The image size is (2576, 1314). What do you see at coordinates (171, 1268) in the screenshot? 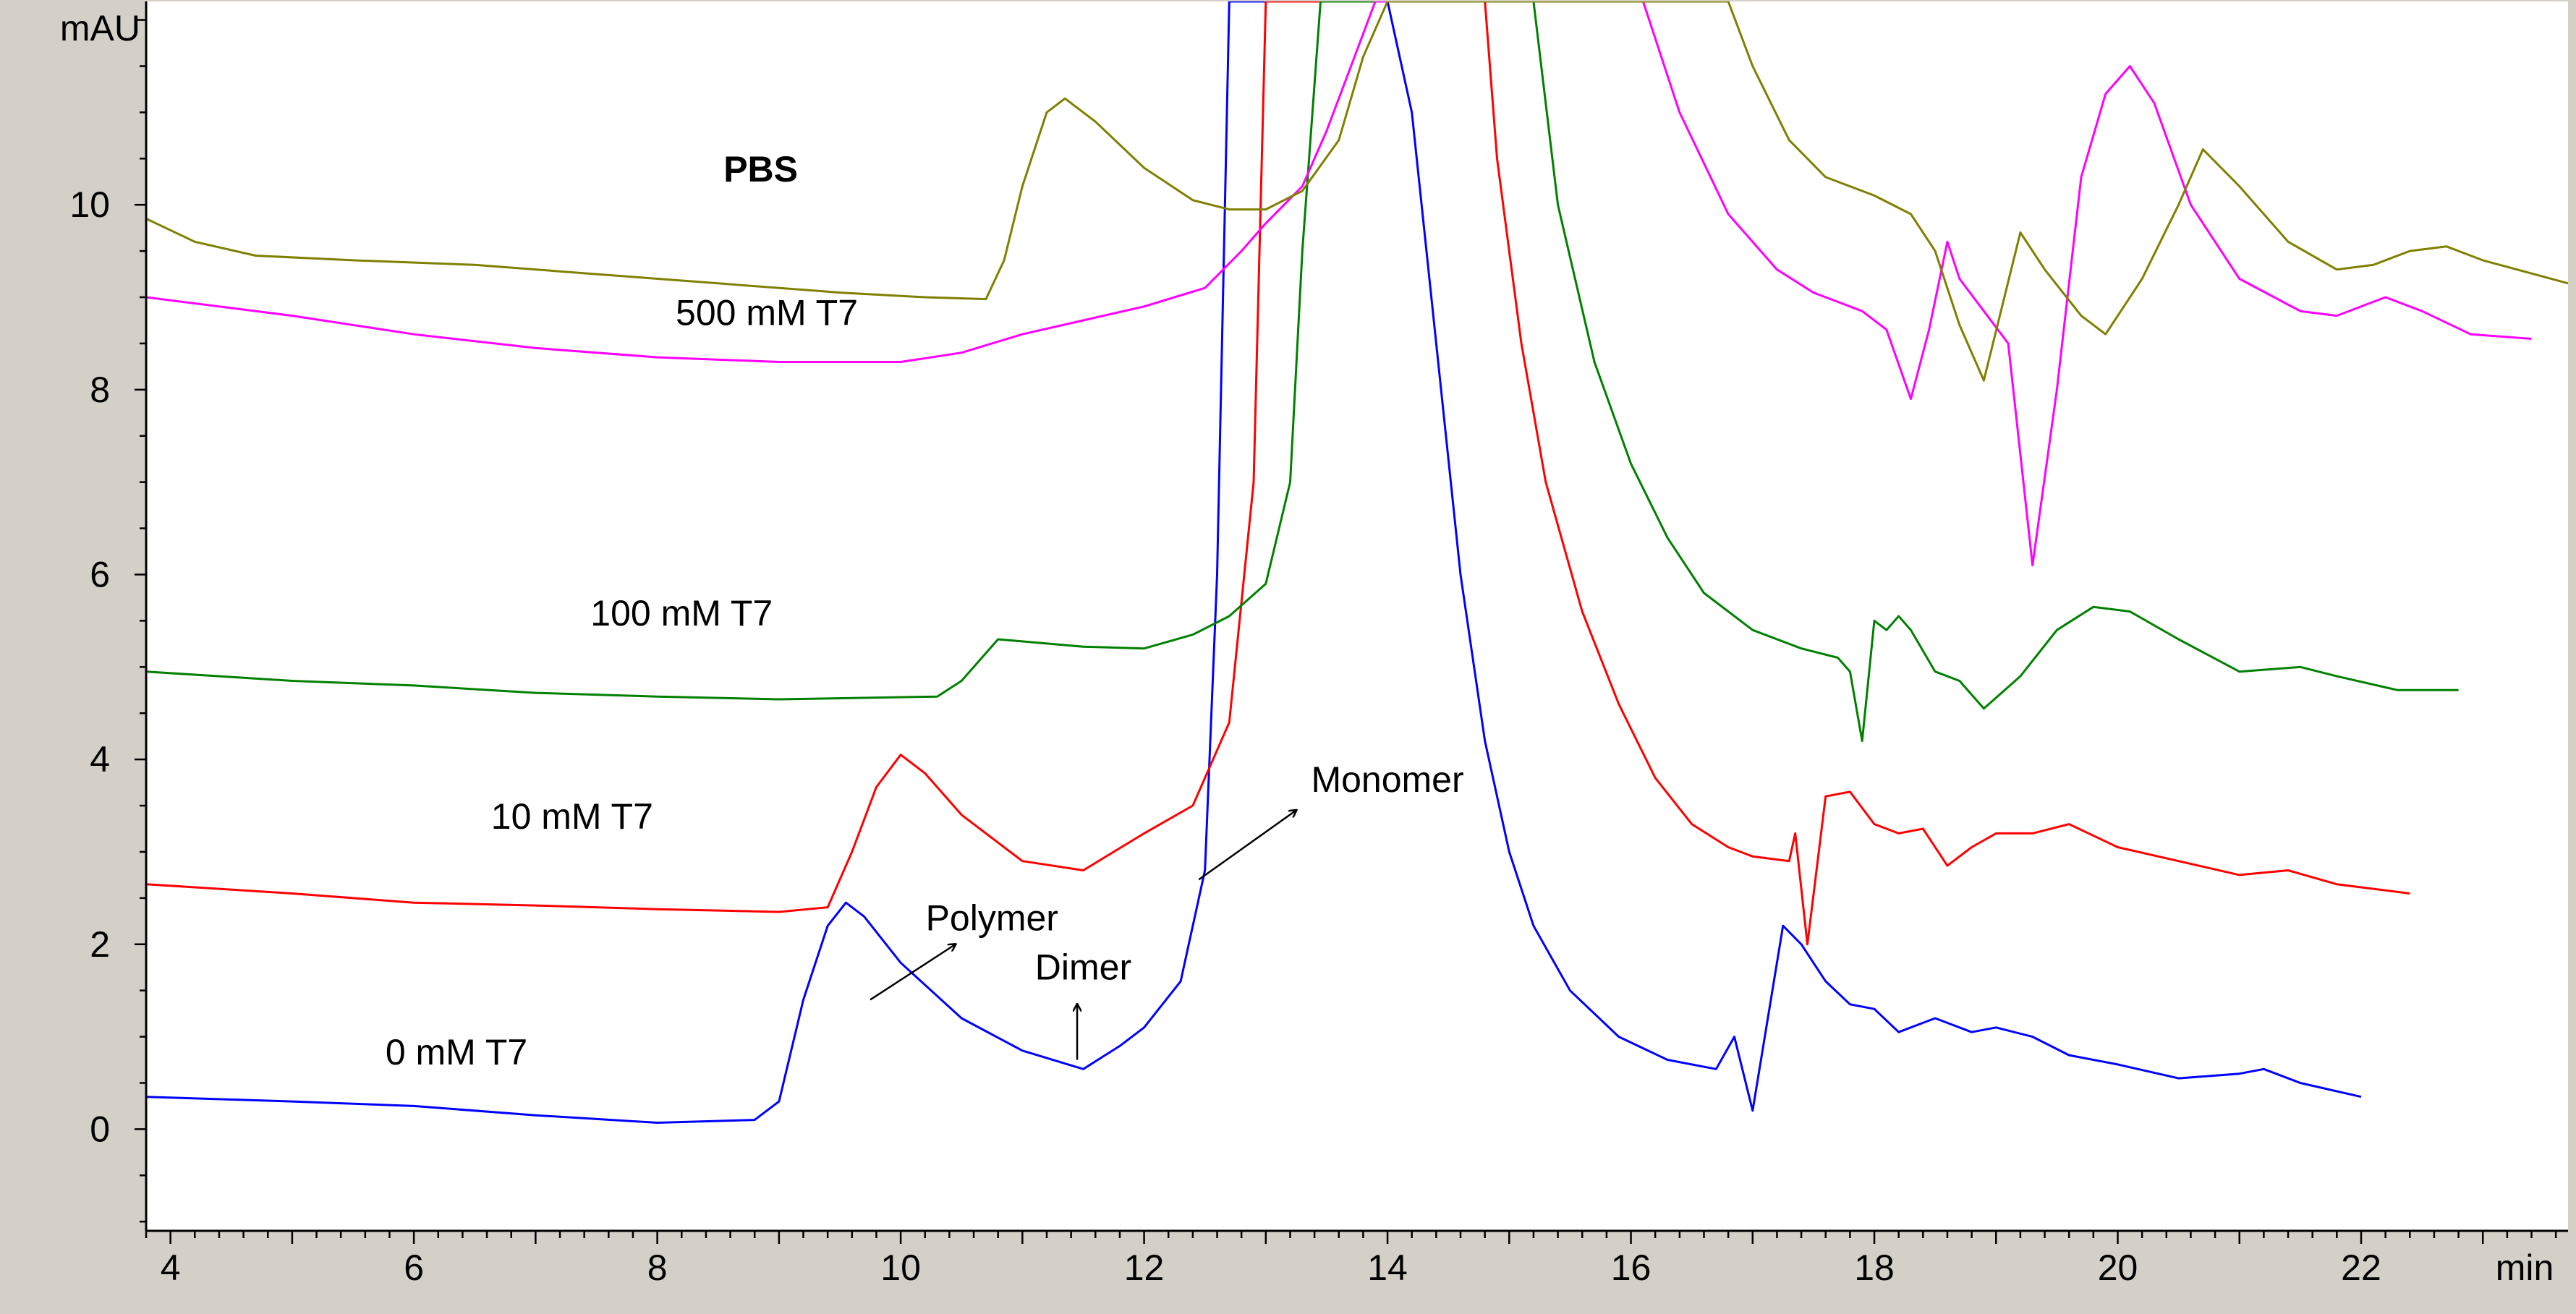
I see `x-tick-label: 4` at bounding box center [171, 1268].